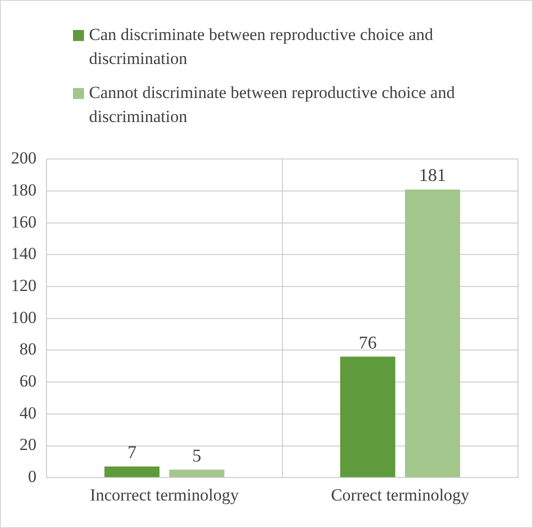 The width and height of the screenshot is (533, 528). Describe the element at coordinates (28, 412) in the screenshot. I see `y-tick-label: 40` at that location.